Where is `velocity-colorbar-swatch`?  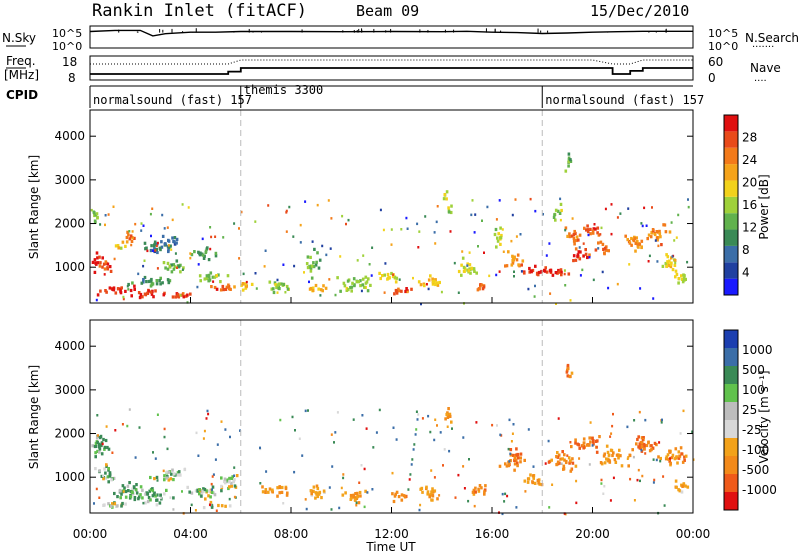 velocity-colorbar-swatch is located at coordinates (731, 393).